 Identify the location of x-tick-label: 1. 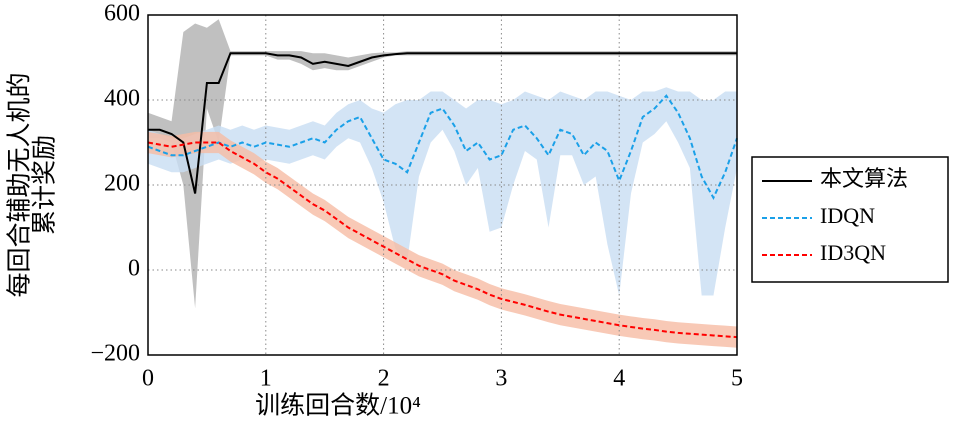
(266, 379).